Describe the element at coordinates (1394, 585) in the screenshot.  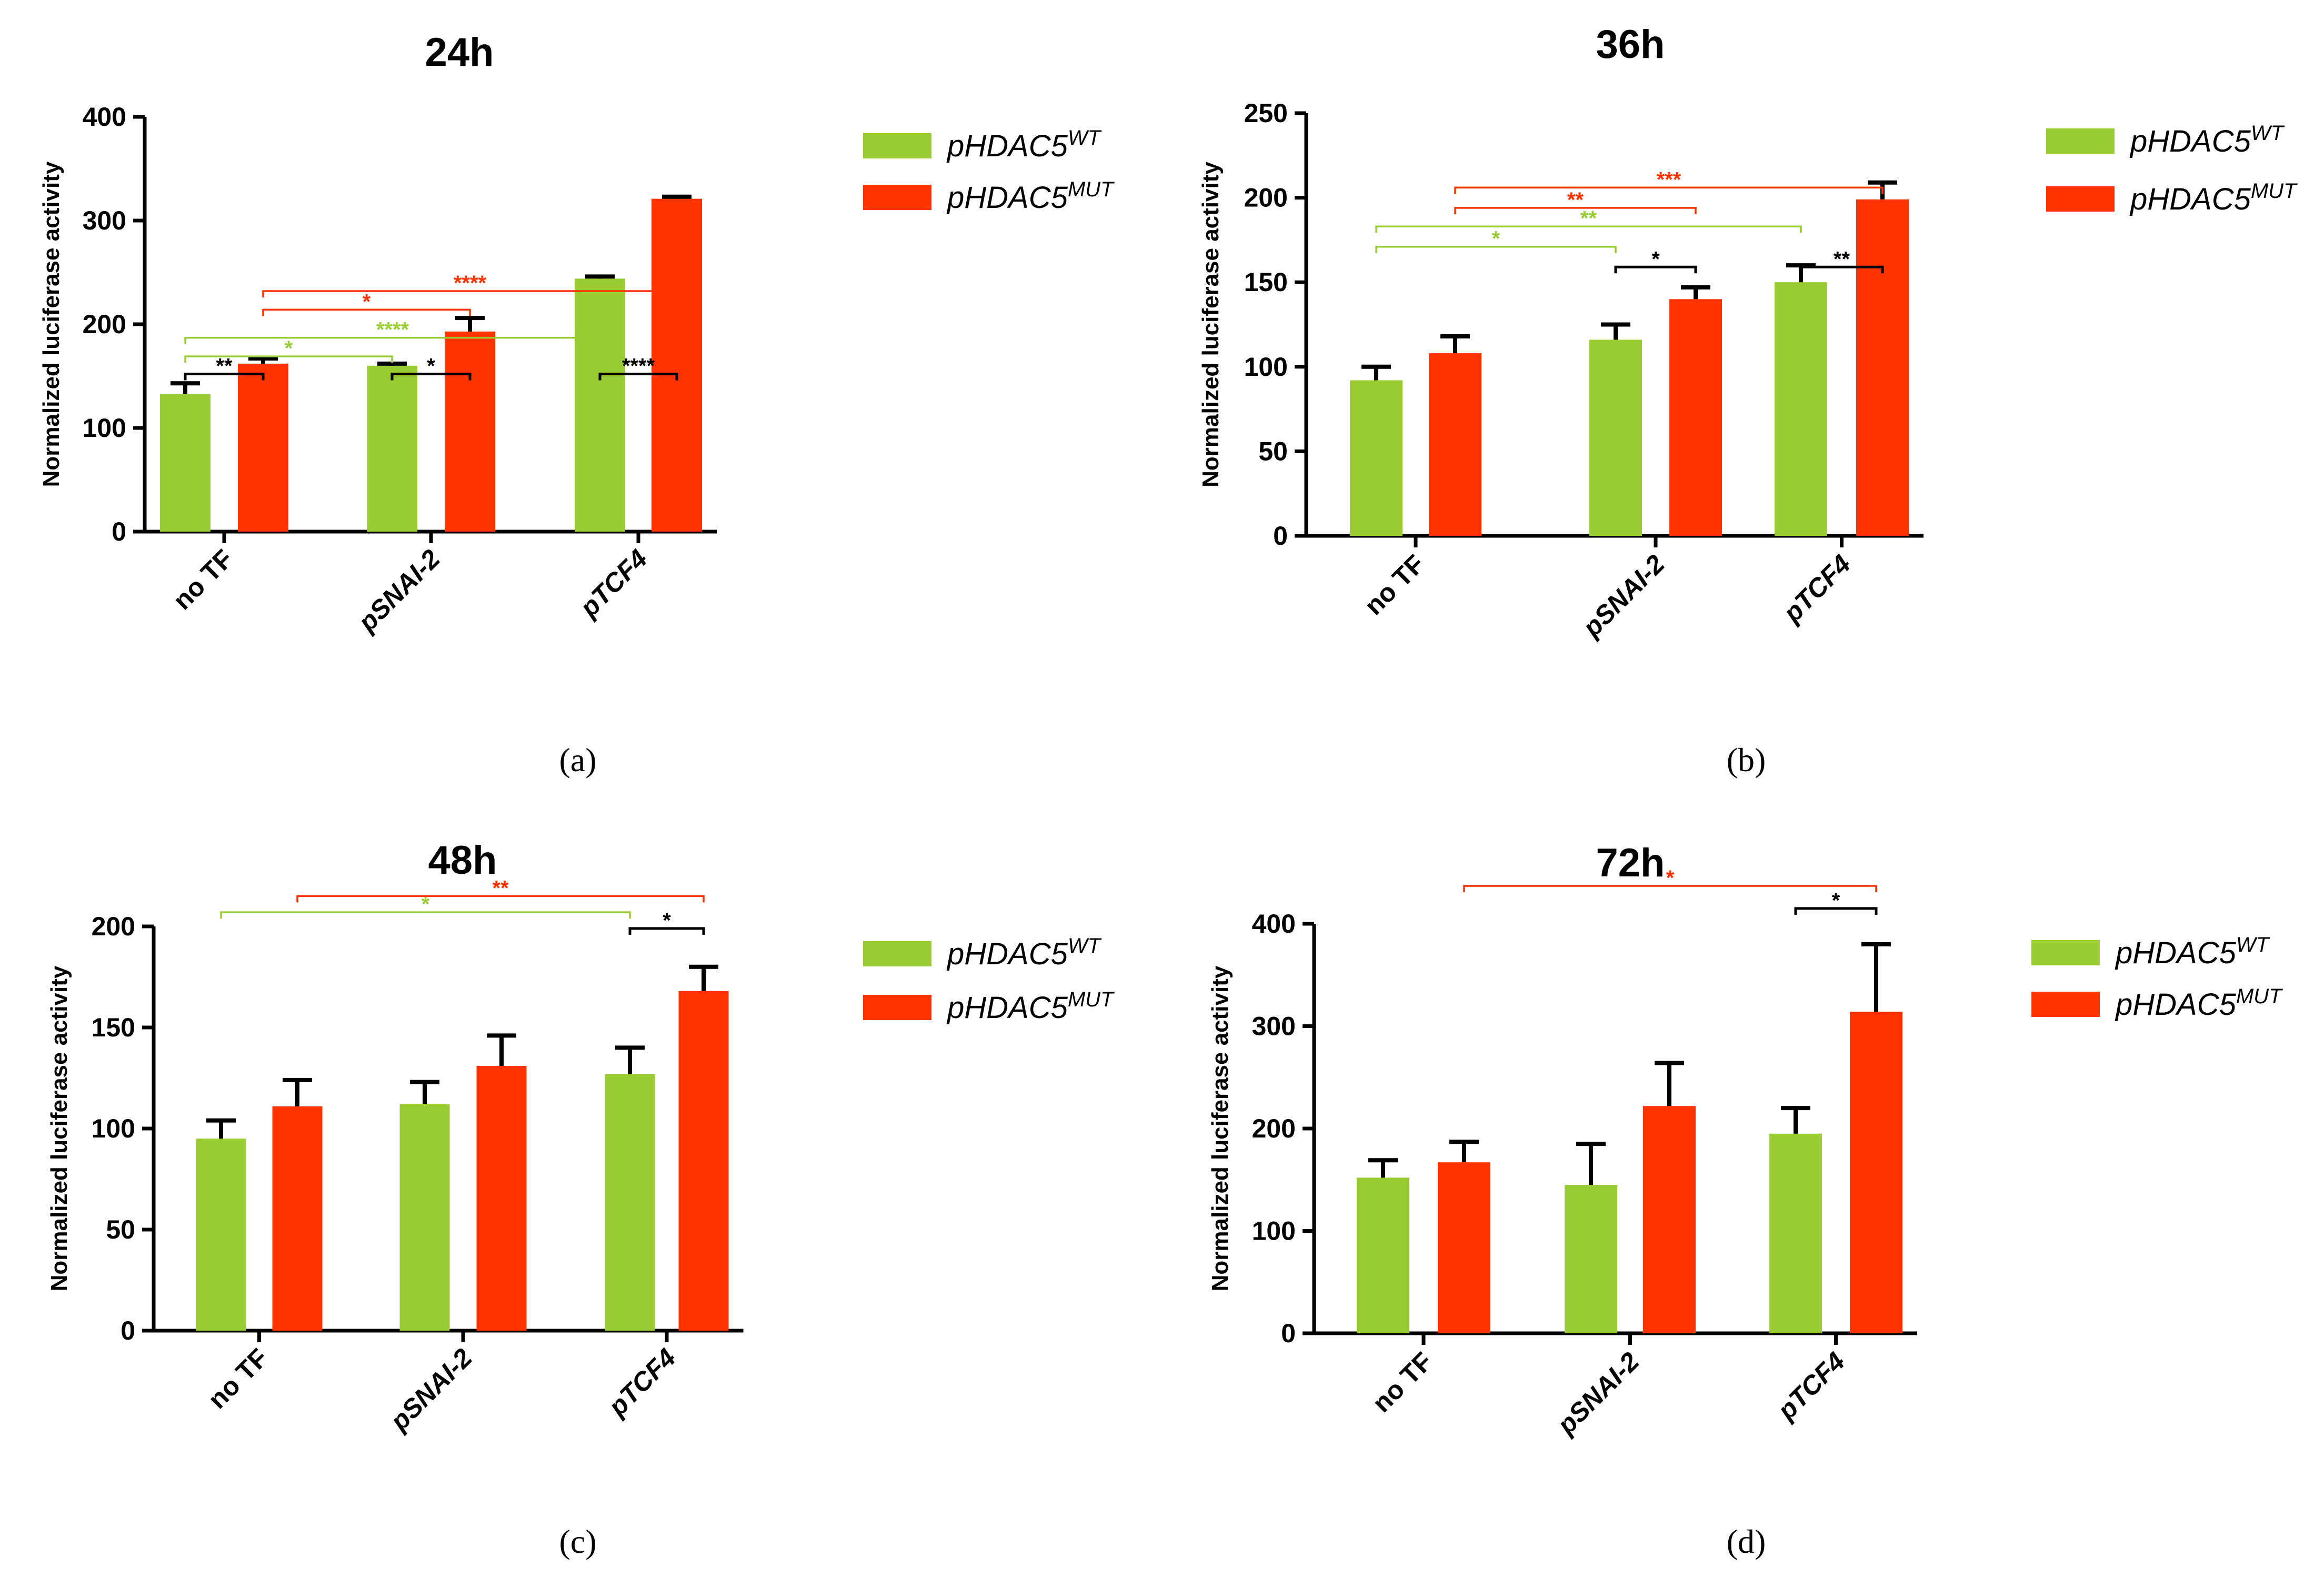
I see `x-tick-label: no TF` at that location.